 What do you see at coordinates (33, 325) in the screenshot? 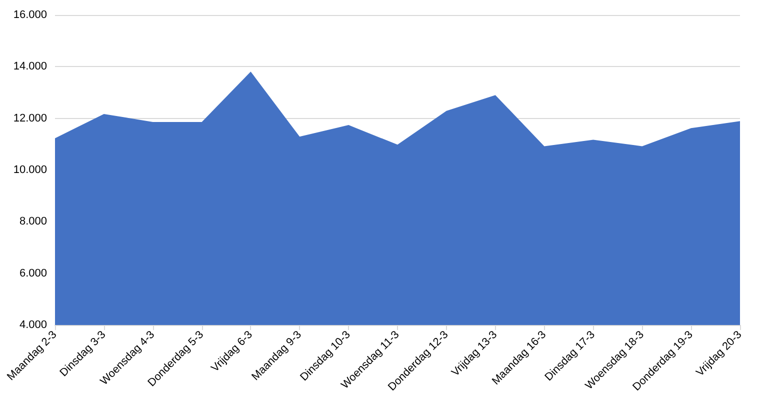
I see `y-tick-label: 4.000` at bounding box center [33, 325].